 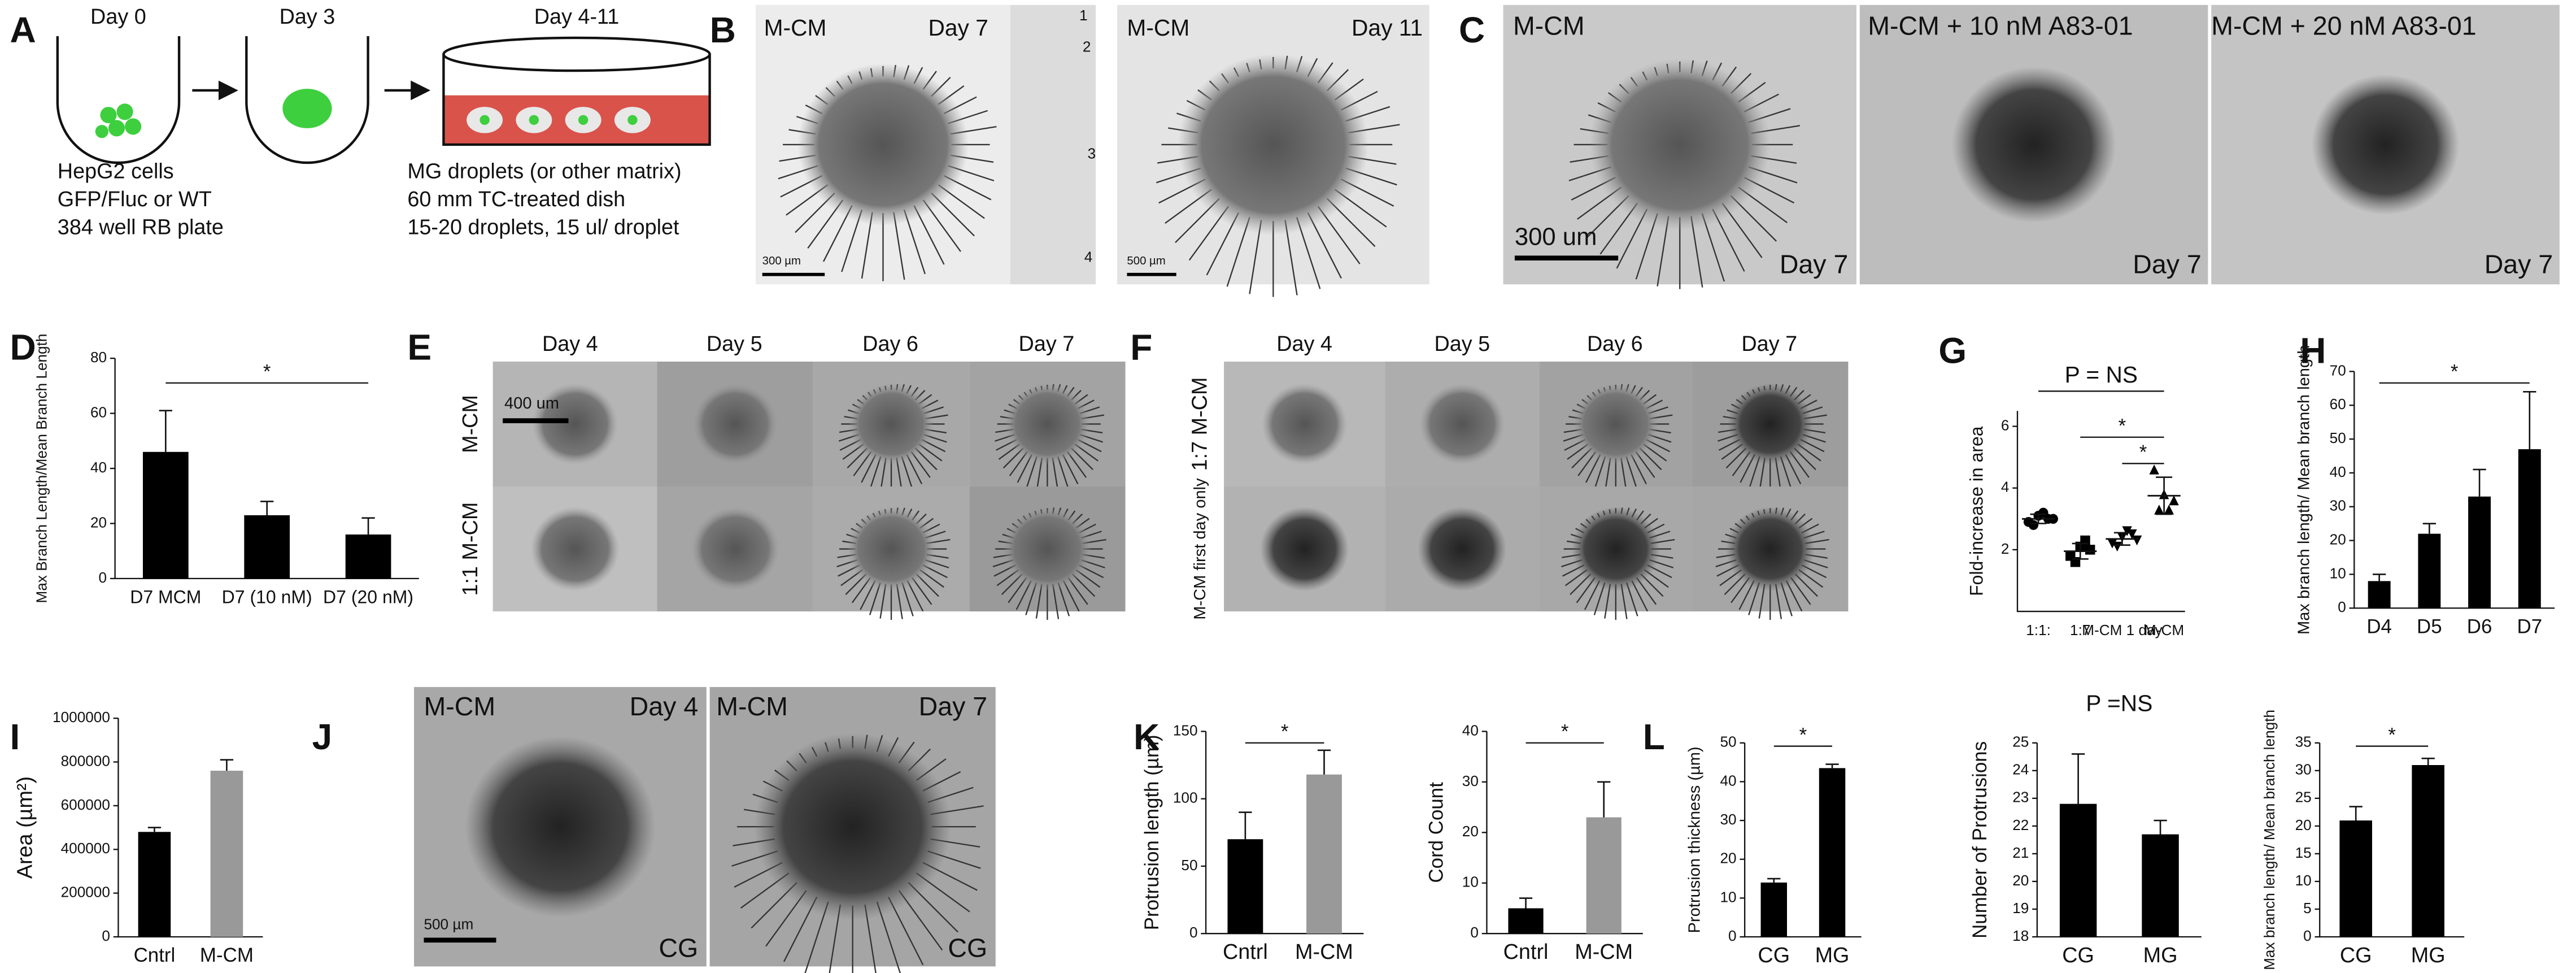 What do you see at coordinates (85, 761) in the screenshot?
I see `y-tick-label: 800000` at bounding box center [85, 761].